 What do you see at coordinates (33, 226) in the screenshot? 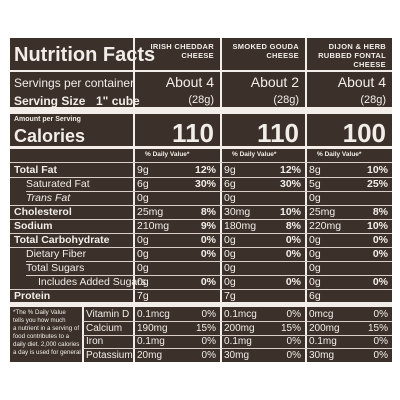
I see `nutrient-name: Sodium` at bounding box center [33, 226].